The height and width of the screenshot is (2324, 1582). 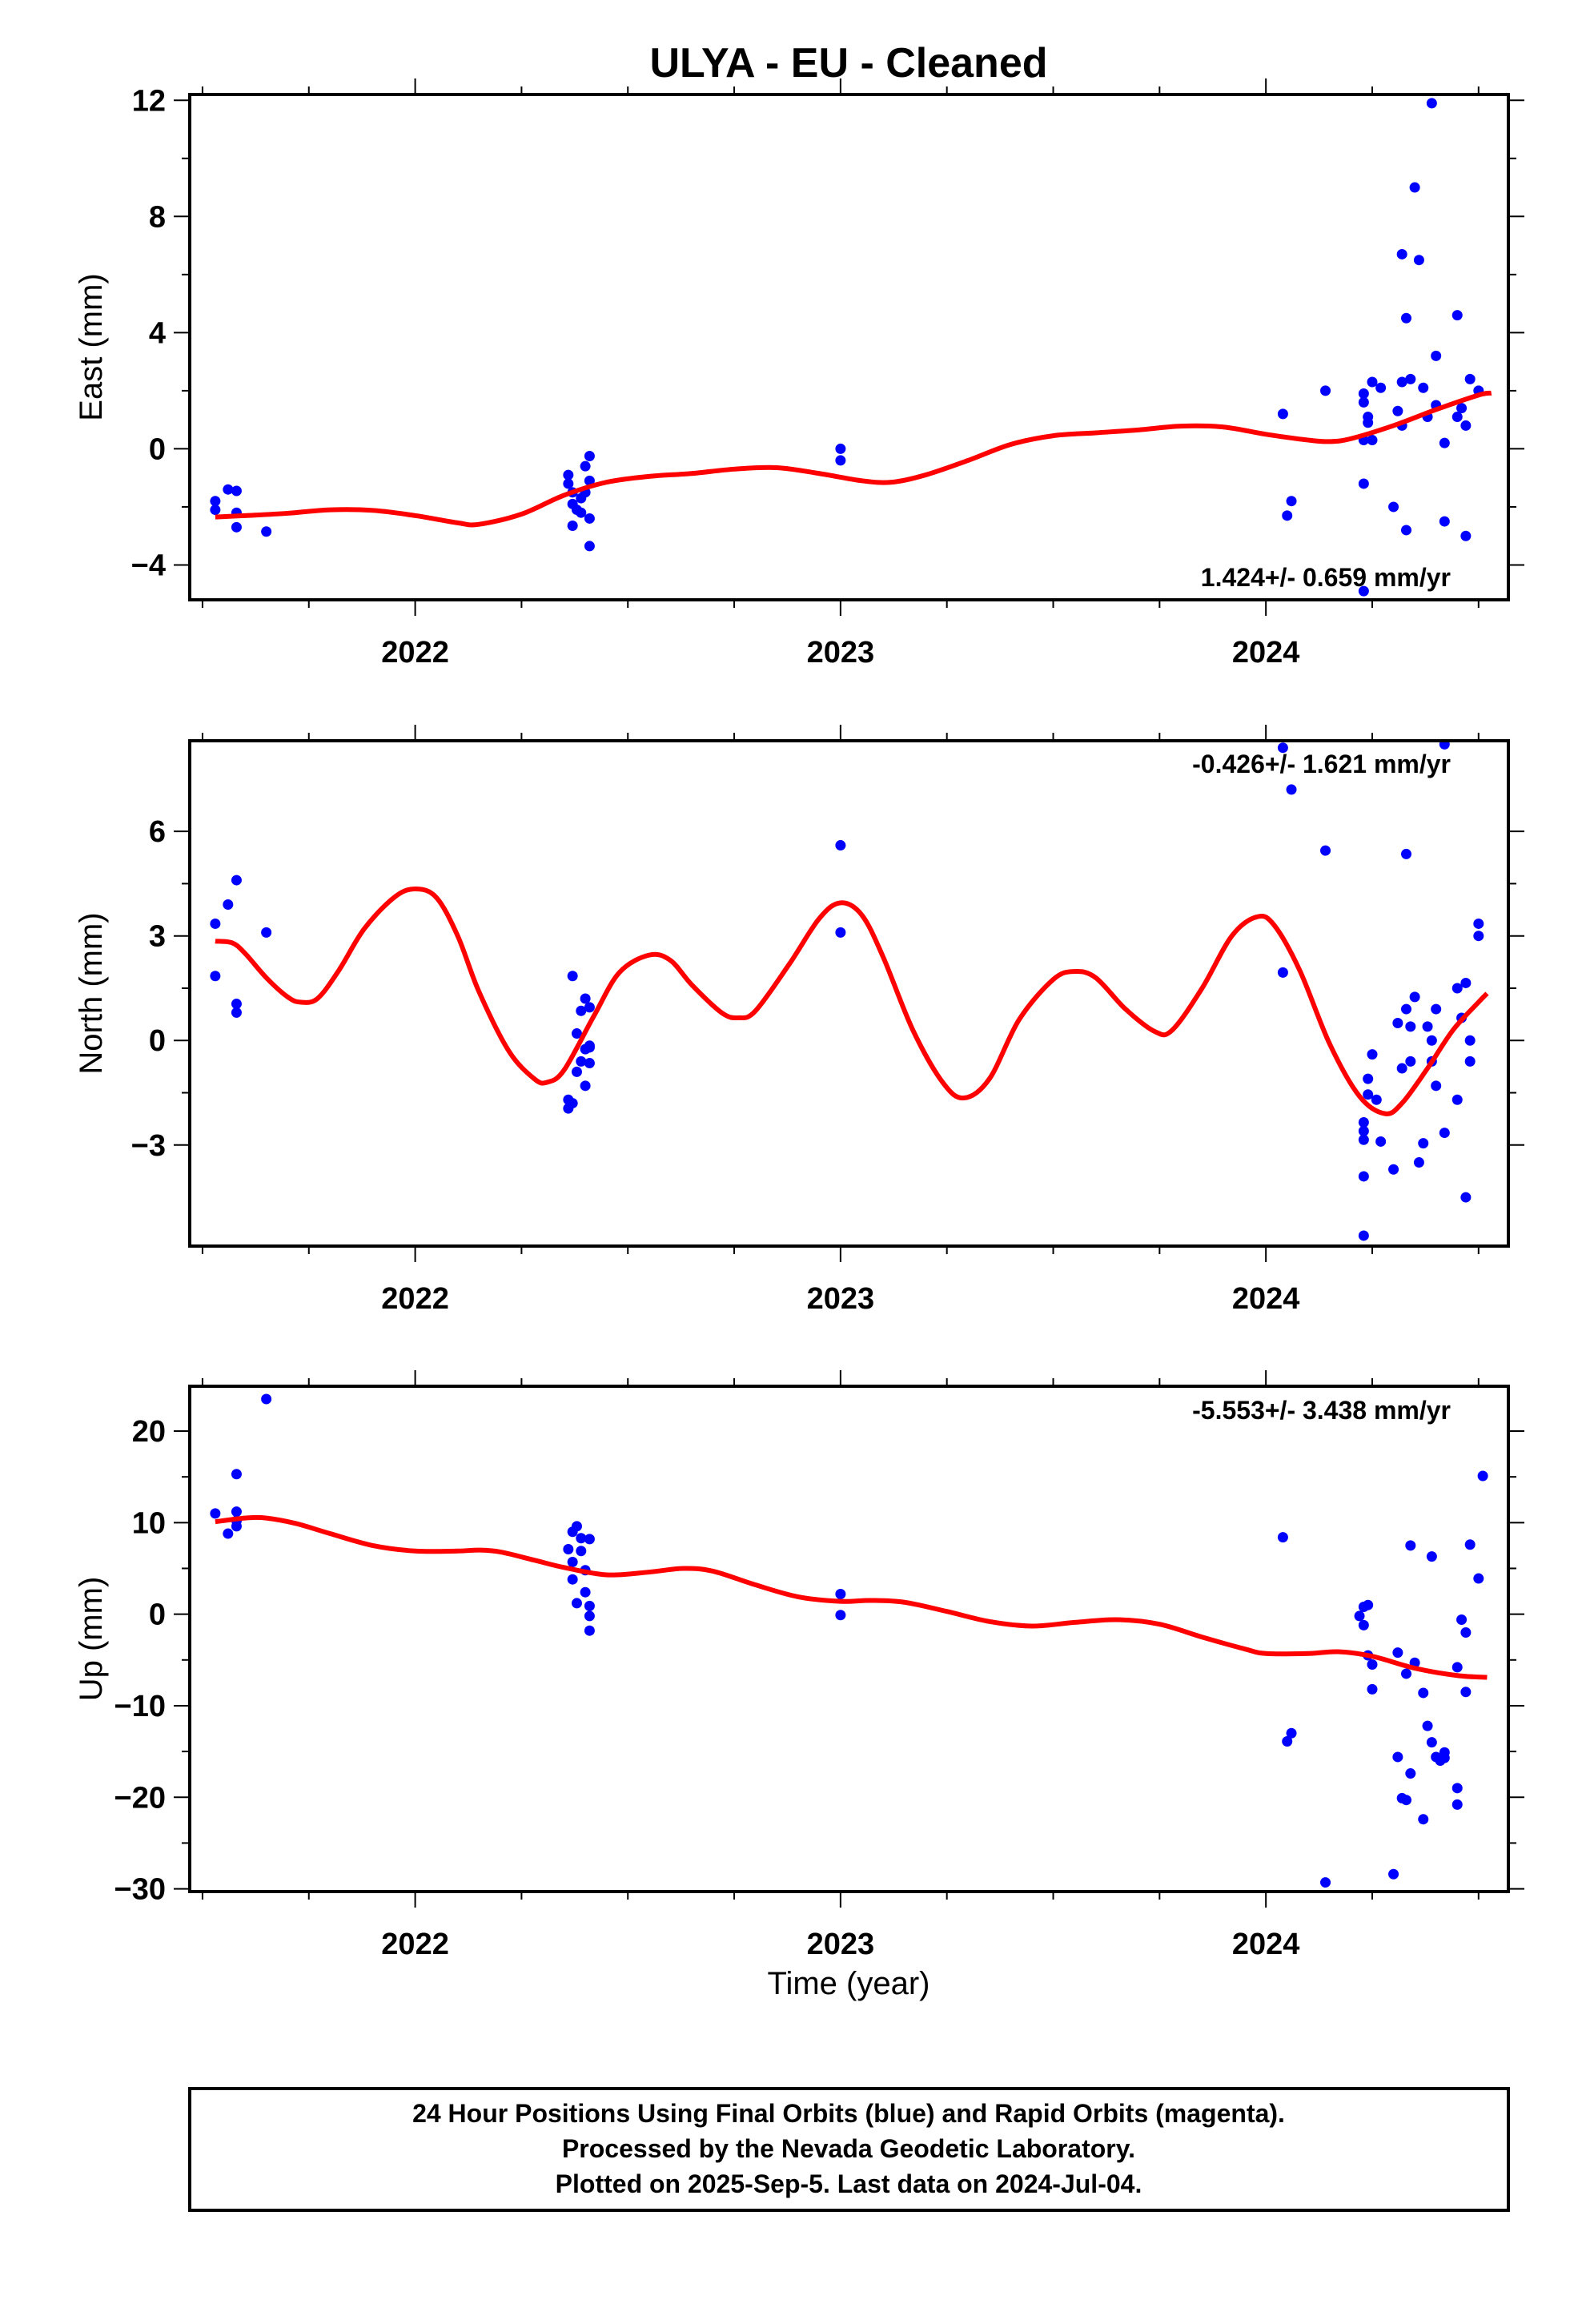 What do you see at coordinates (157, 832) in the screenshot?
I see `north-y-tick-label: 6` at bounding box center [157, 832].